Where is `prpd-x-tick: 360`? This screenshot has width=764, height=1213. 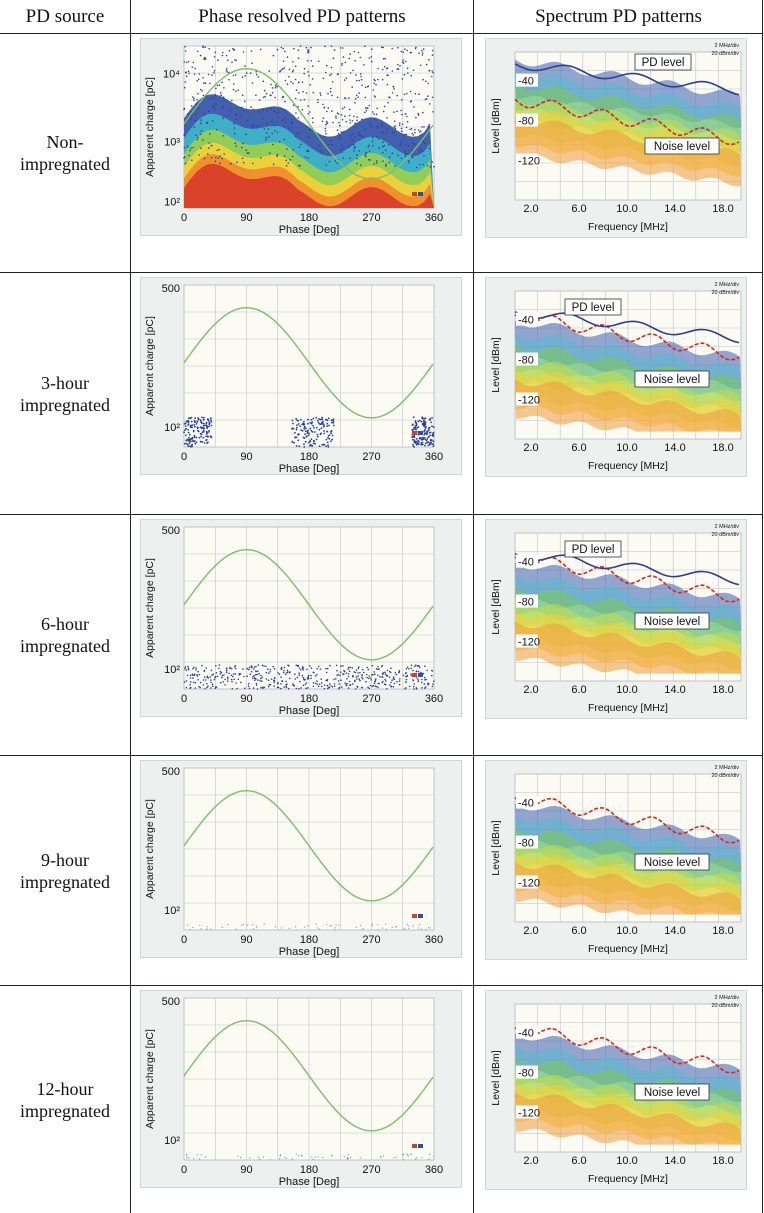 prpd-x-tick: 360 is located at coordinates (434, 1170).